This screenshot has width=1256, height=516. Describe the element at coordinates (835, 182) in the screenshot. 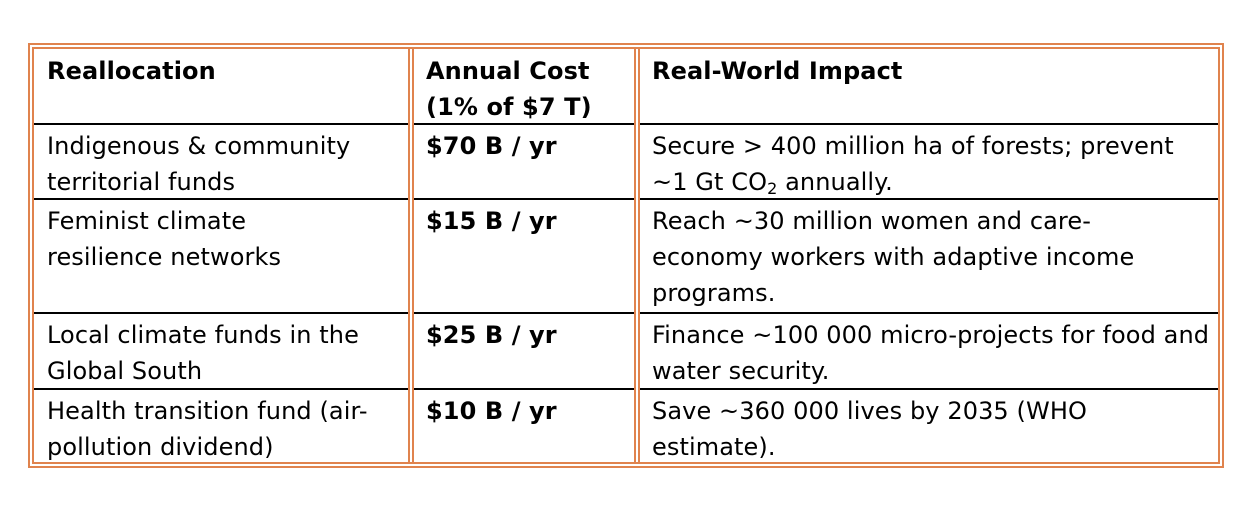

I see `impact-text: annually.` at that location.